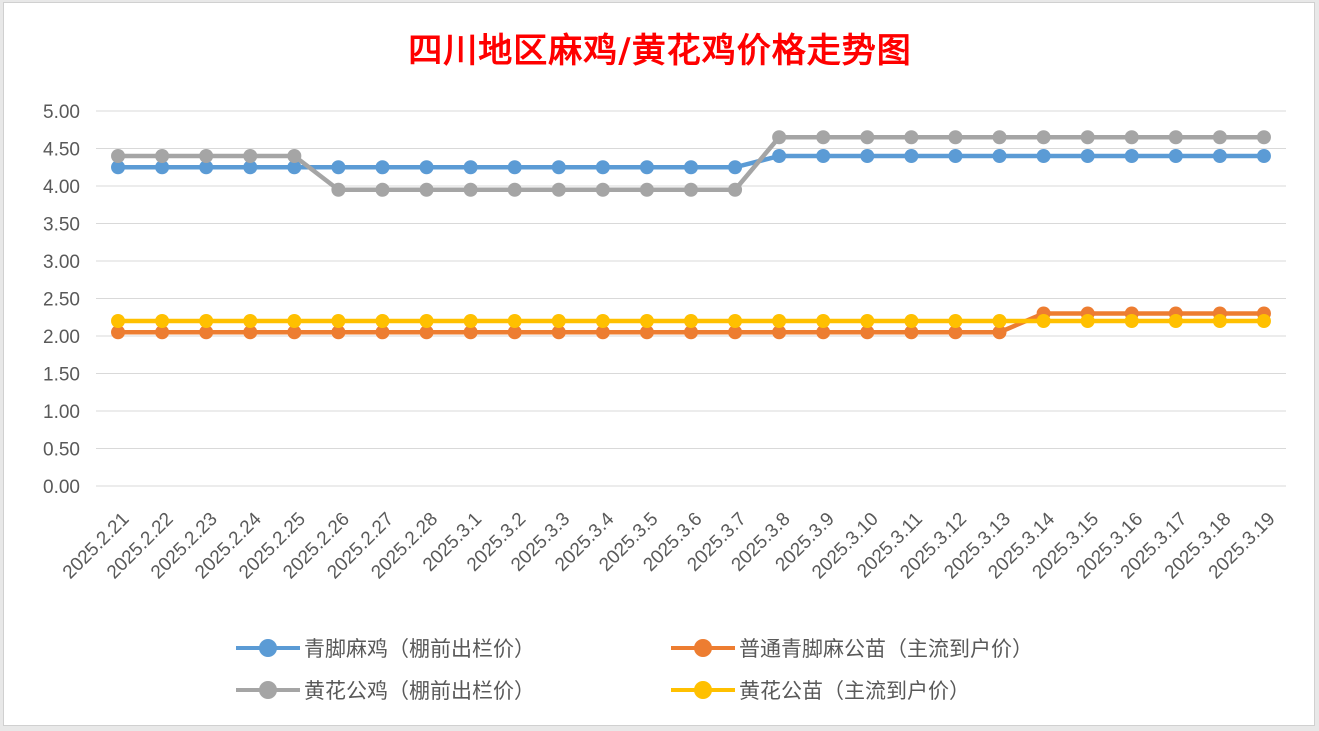  I want to click on legend-label-1: 普通青脚麻公苗（主流到户价）, so click(886, 649).